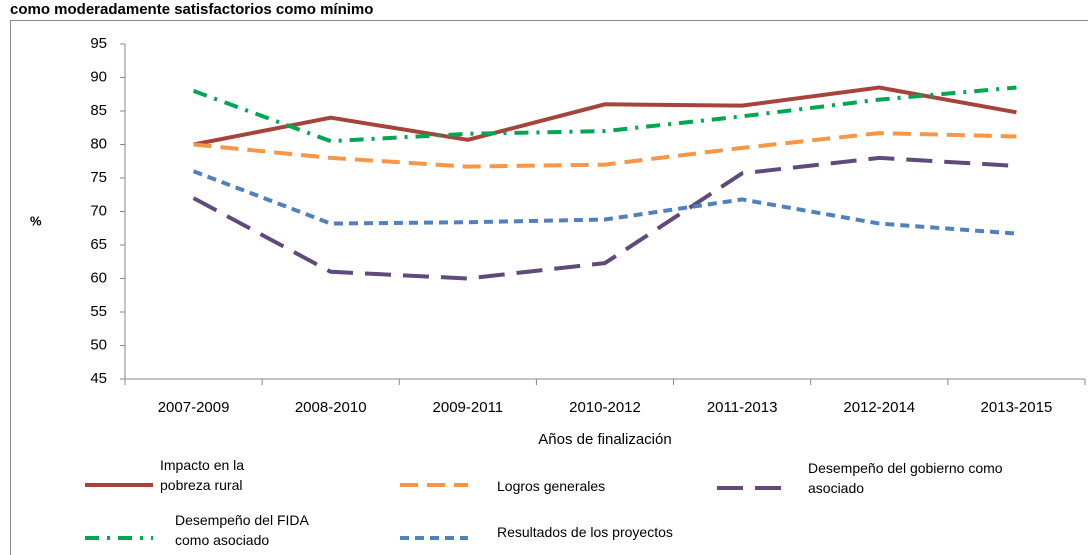 Image resolution: width=1088 pixels, height=555 pixels. Describe the element at coordinates (98, 177) in the screenshot. I see `y-tick-label: 75` at that location.